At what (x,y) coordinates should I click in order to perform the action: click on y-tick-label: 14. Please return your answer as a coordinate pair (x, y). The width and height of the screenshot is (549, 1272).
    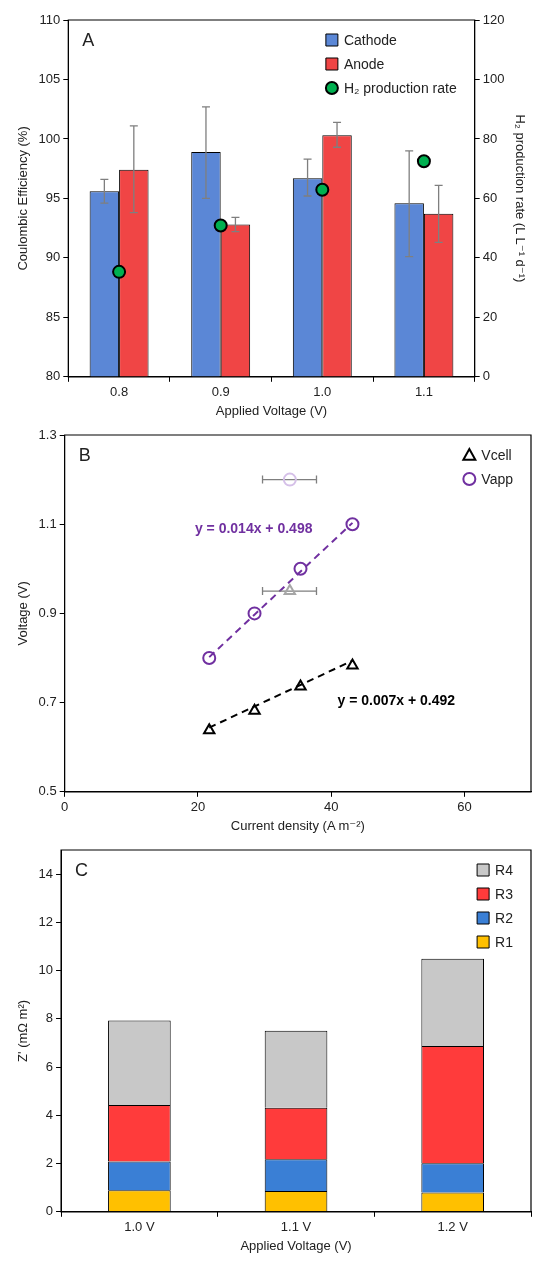
    Looking at the image, I should click on (46, 873).